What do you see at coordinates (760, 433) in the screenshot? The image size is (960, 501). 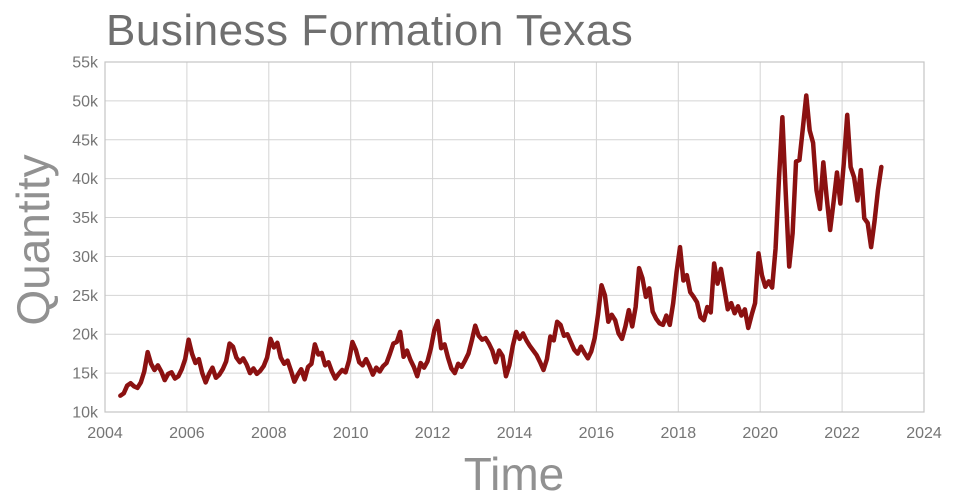 I see `x-tick-label: 2020` at bounding box center [760, 433].